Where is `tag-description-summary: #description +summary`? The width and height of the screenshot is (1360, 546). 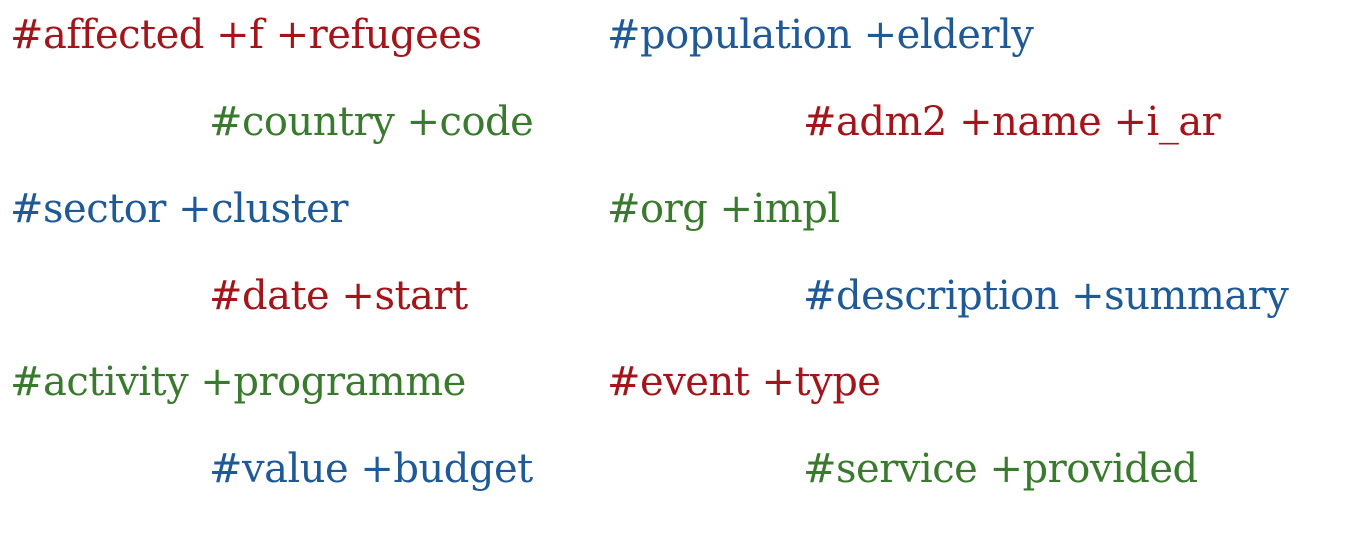 tag-description-summary: #description +summary is located at coordinates (1046, 296).